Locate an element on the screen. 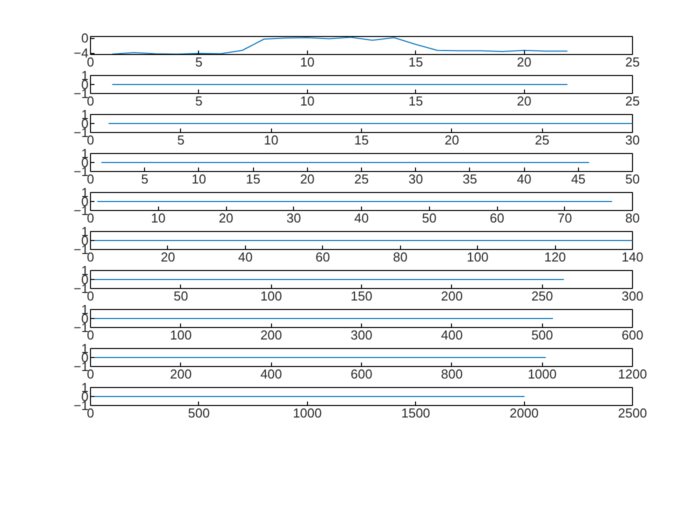 Image resolution: width=700 pixels, height=525 pixels. x-tick-label: 45 is located at coordinates (578, 179).